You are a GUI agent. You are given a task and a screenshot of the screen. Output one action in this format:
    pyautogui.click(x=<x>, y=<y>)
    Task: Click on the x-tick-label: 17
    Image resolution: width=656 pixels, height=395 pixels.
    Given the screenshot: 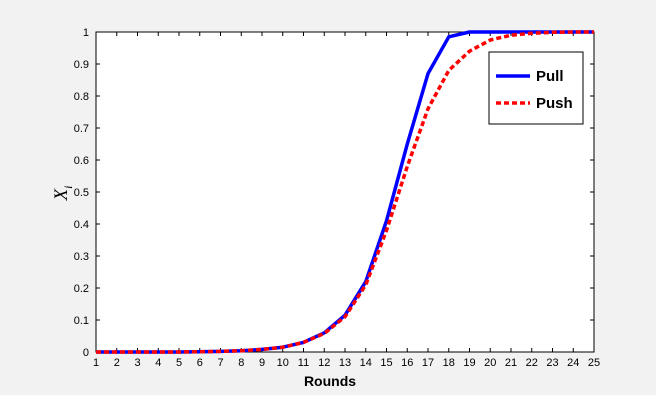 What is the action you would take?
    pyautogui.click(x=428, y=363)
    